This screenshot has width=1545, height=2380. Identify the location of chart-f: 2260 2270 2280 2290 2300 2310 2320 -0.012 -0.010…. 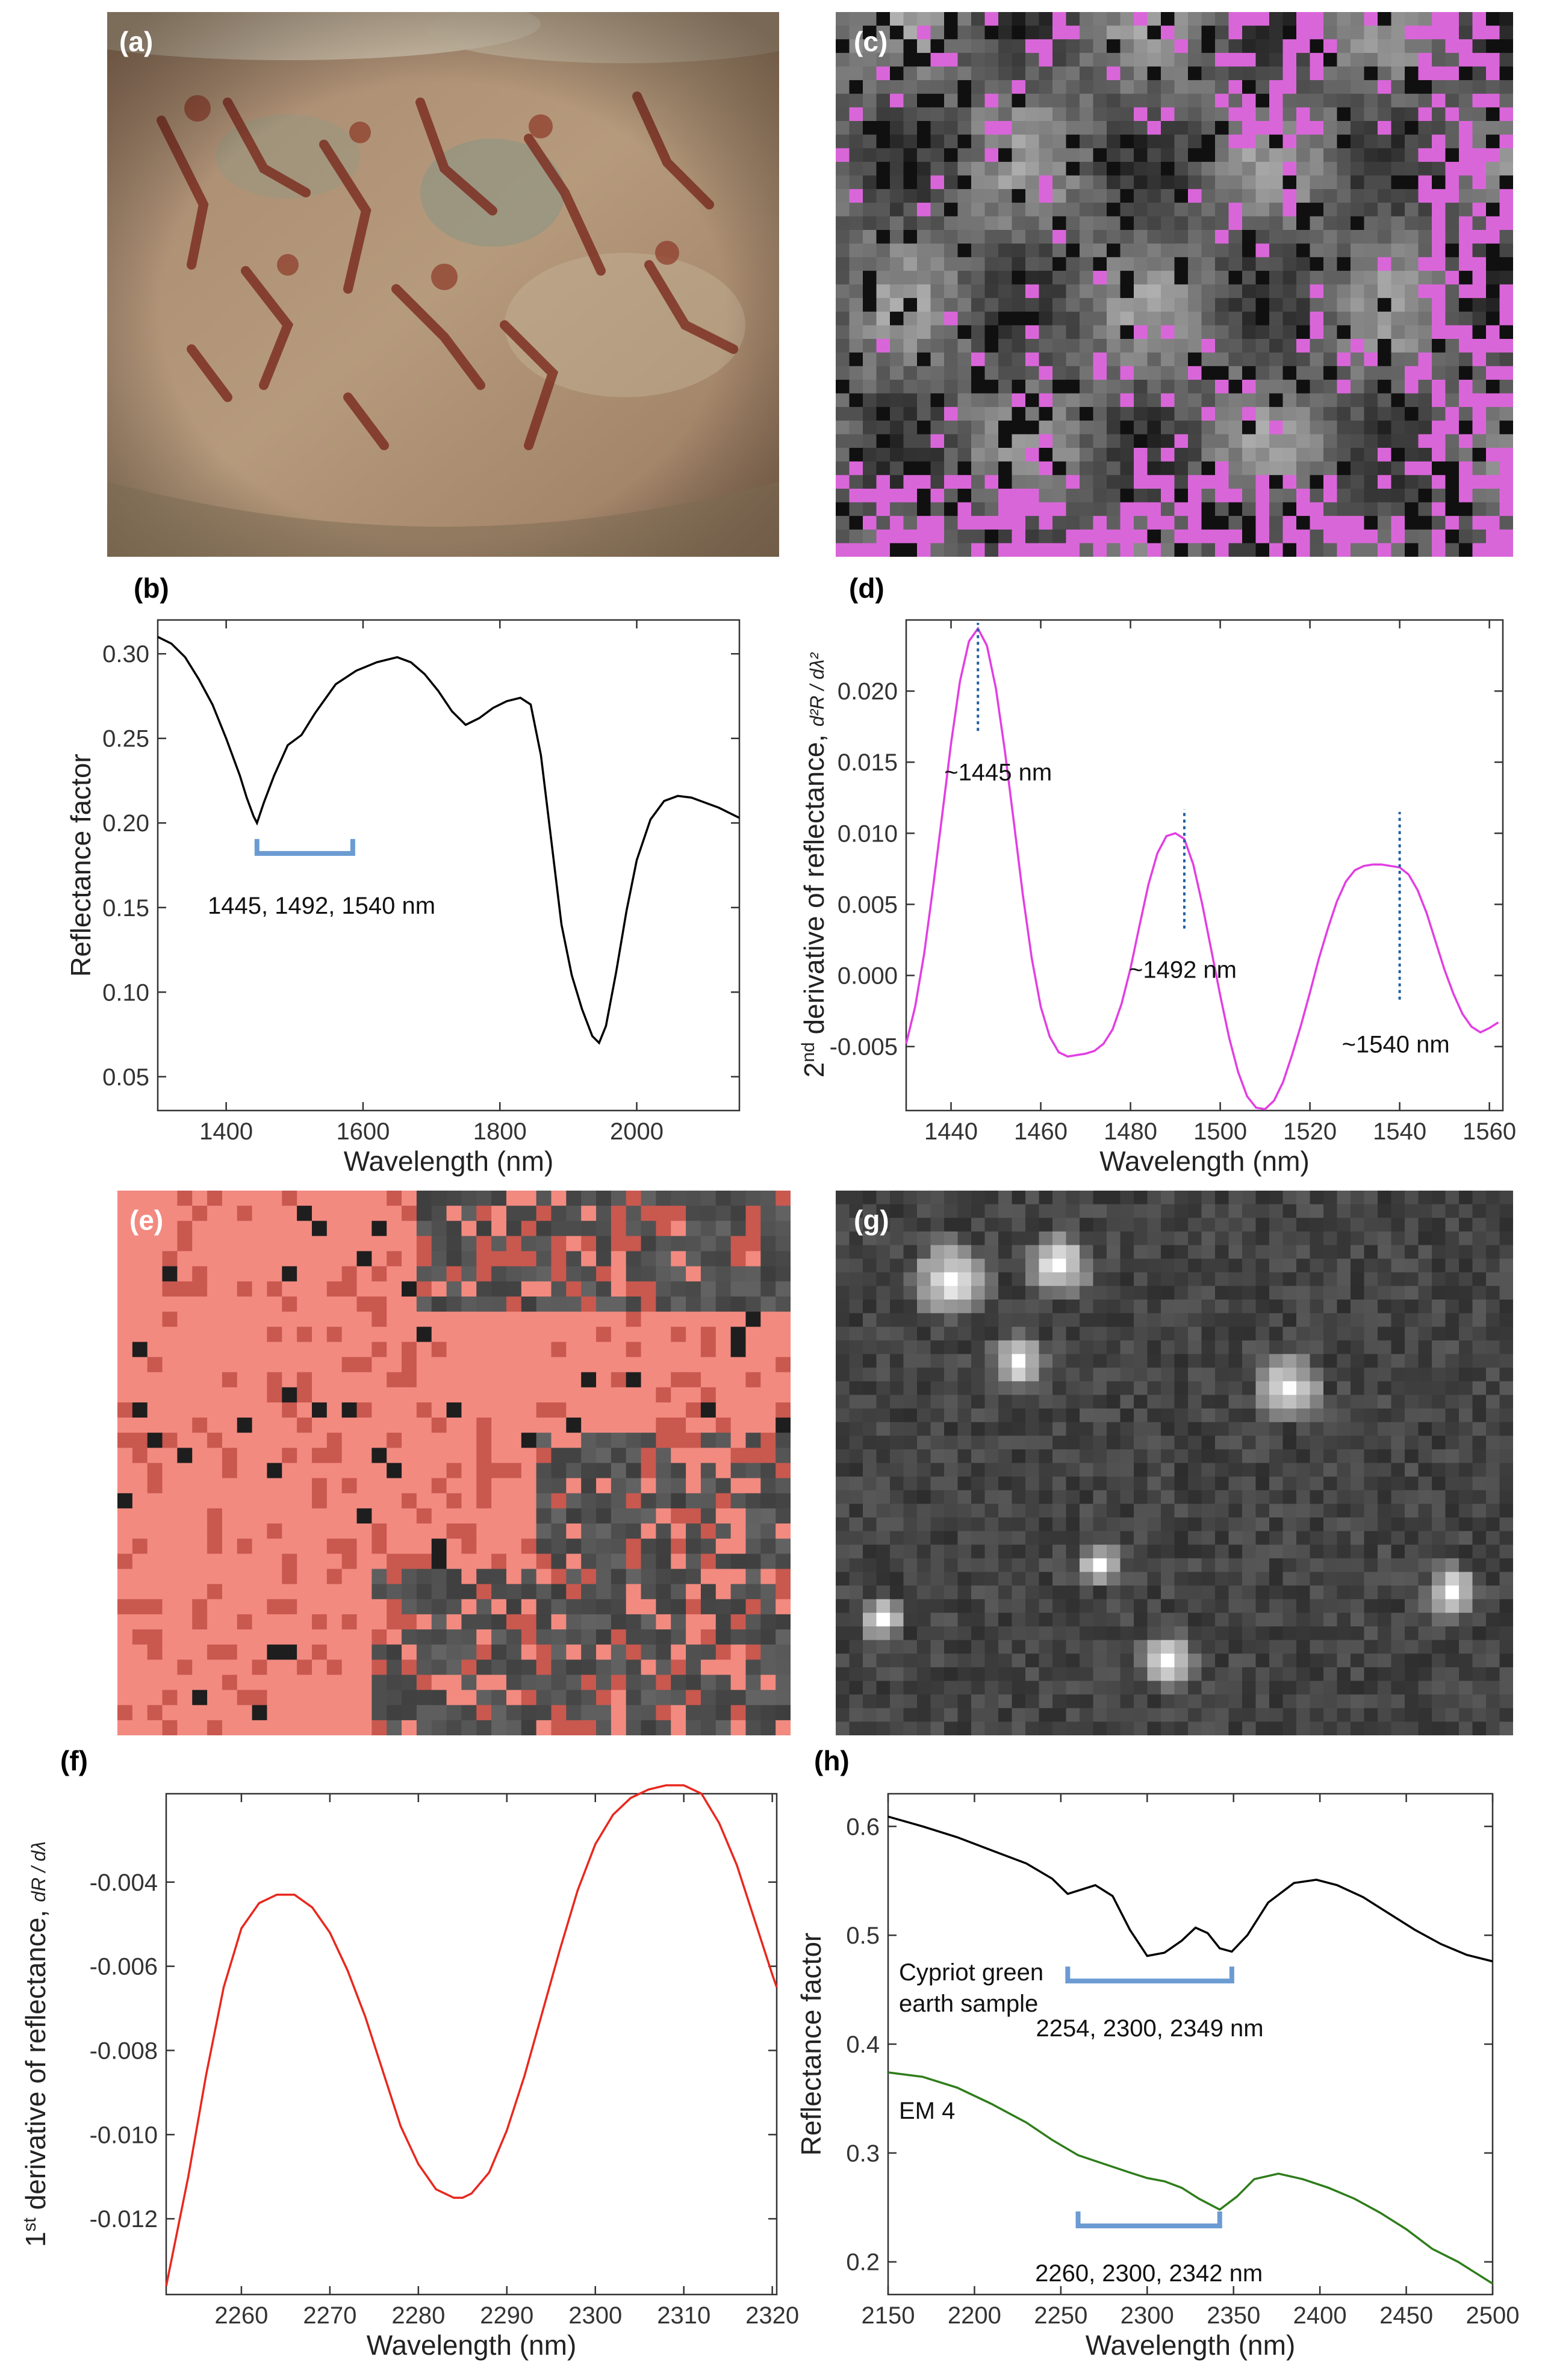
(409, 2072).